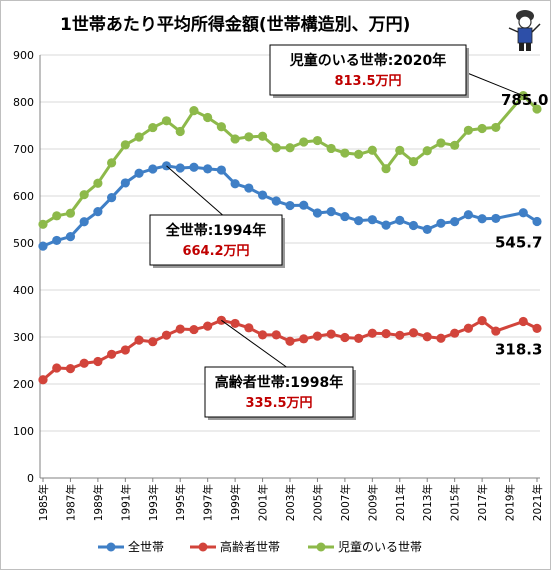 The width and height of the screenshot is (551, 570). I want to click on y-tick-label: 700, so click(23, 149).